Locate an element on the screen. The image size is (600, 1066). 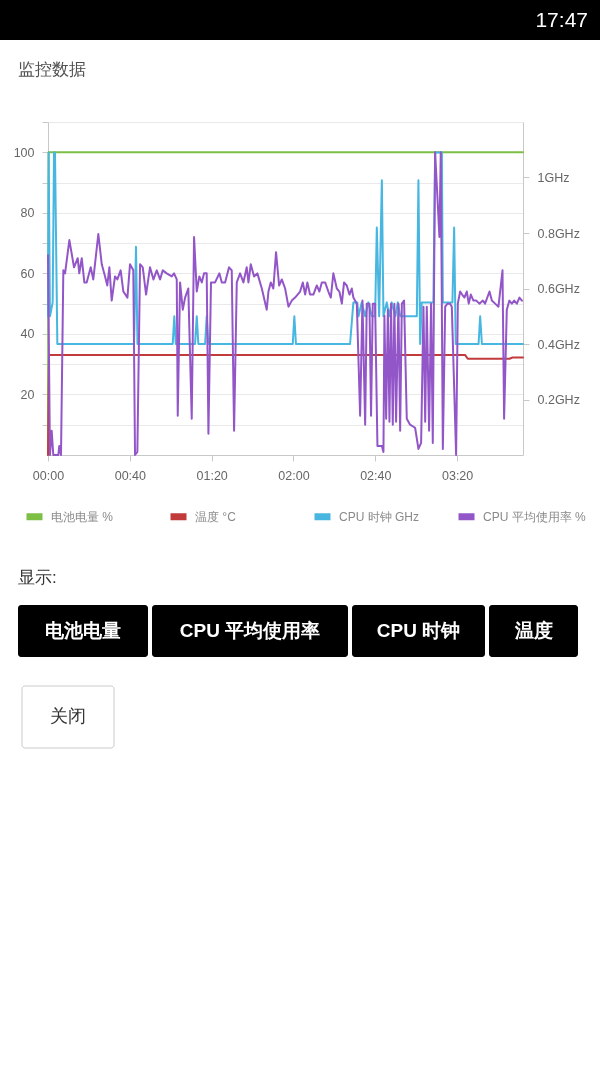
y2-tick-label: 1GHz is located at coordinates (553, 178).